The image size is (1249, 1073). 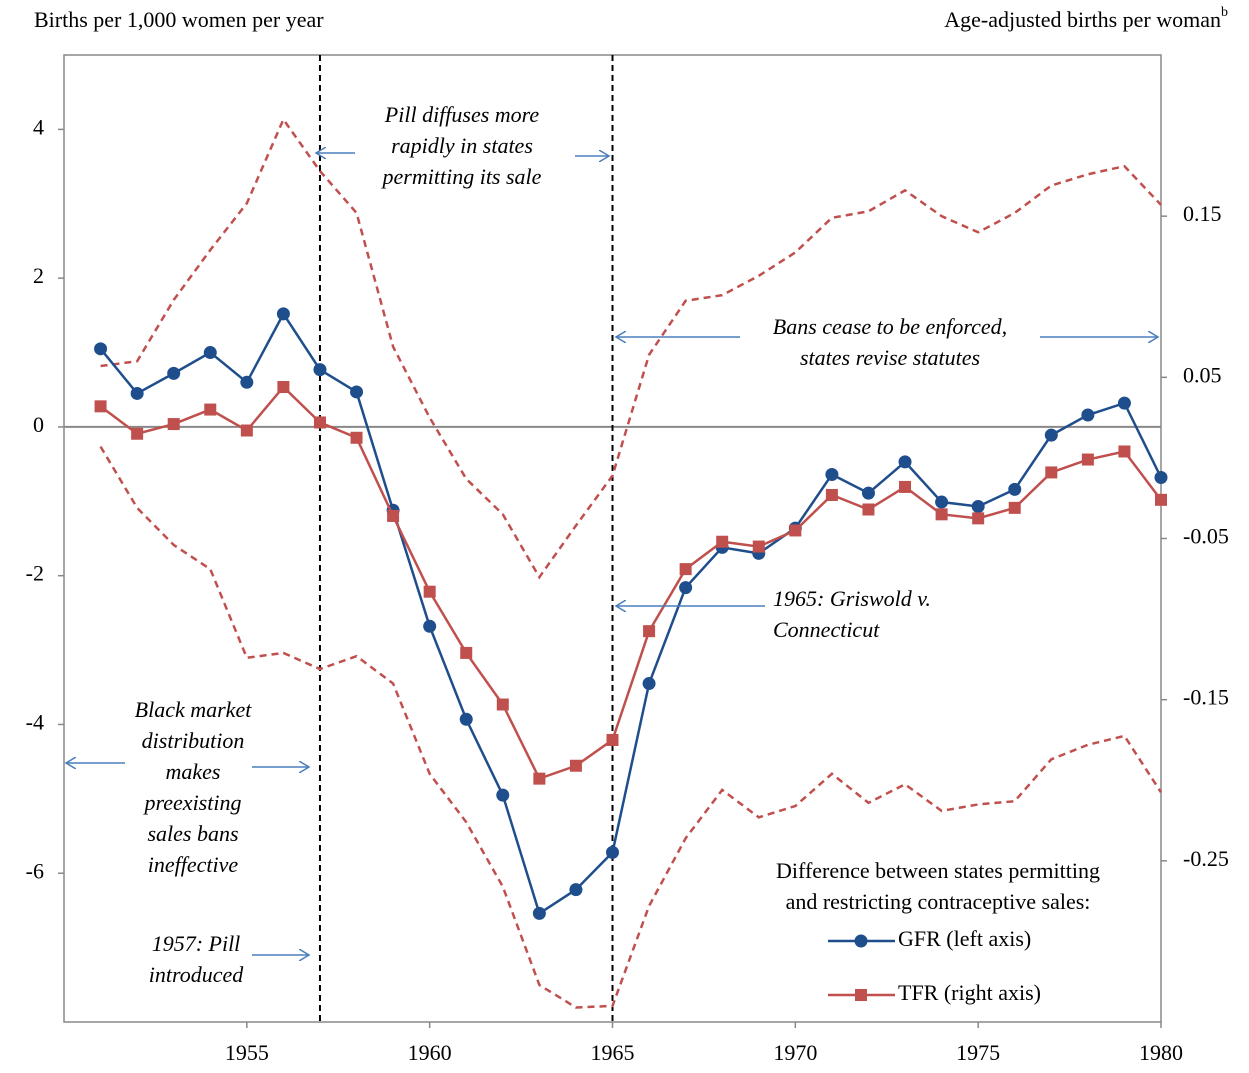 I want to click on y-tick-label: 4, so click(x=38, y=126).